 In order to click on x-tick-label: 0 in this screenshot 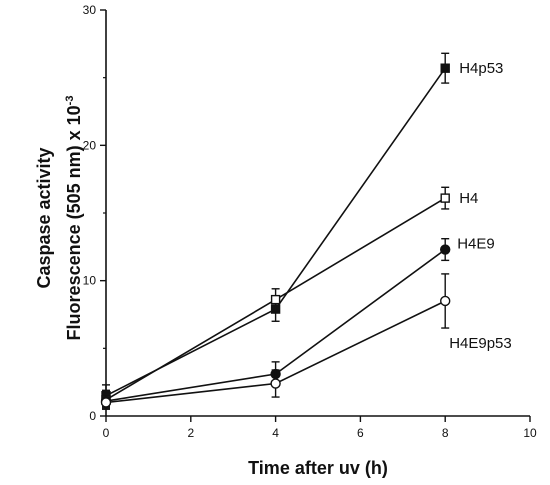, I will do `click(106, 433)`.